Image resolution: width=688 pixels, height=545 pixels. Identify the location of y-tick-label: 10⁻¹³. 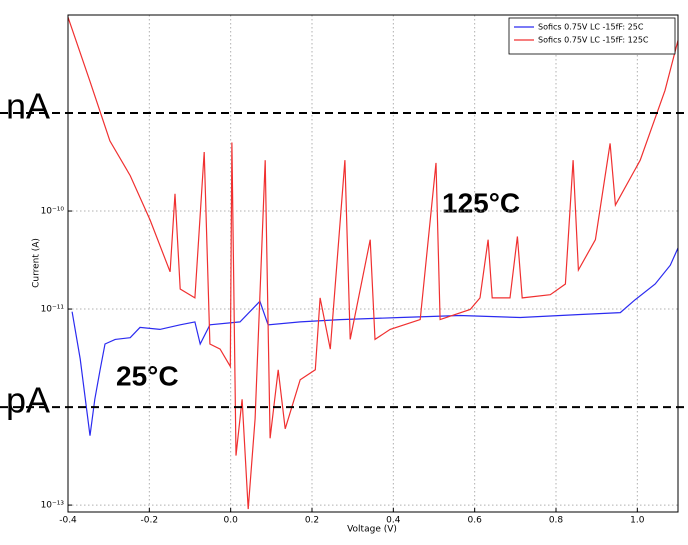
(53, 506).